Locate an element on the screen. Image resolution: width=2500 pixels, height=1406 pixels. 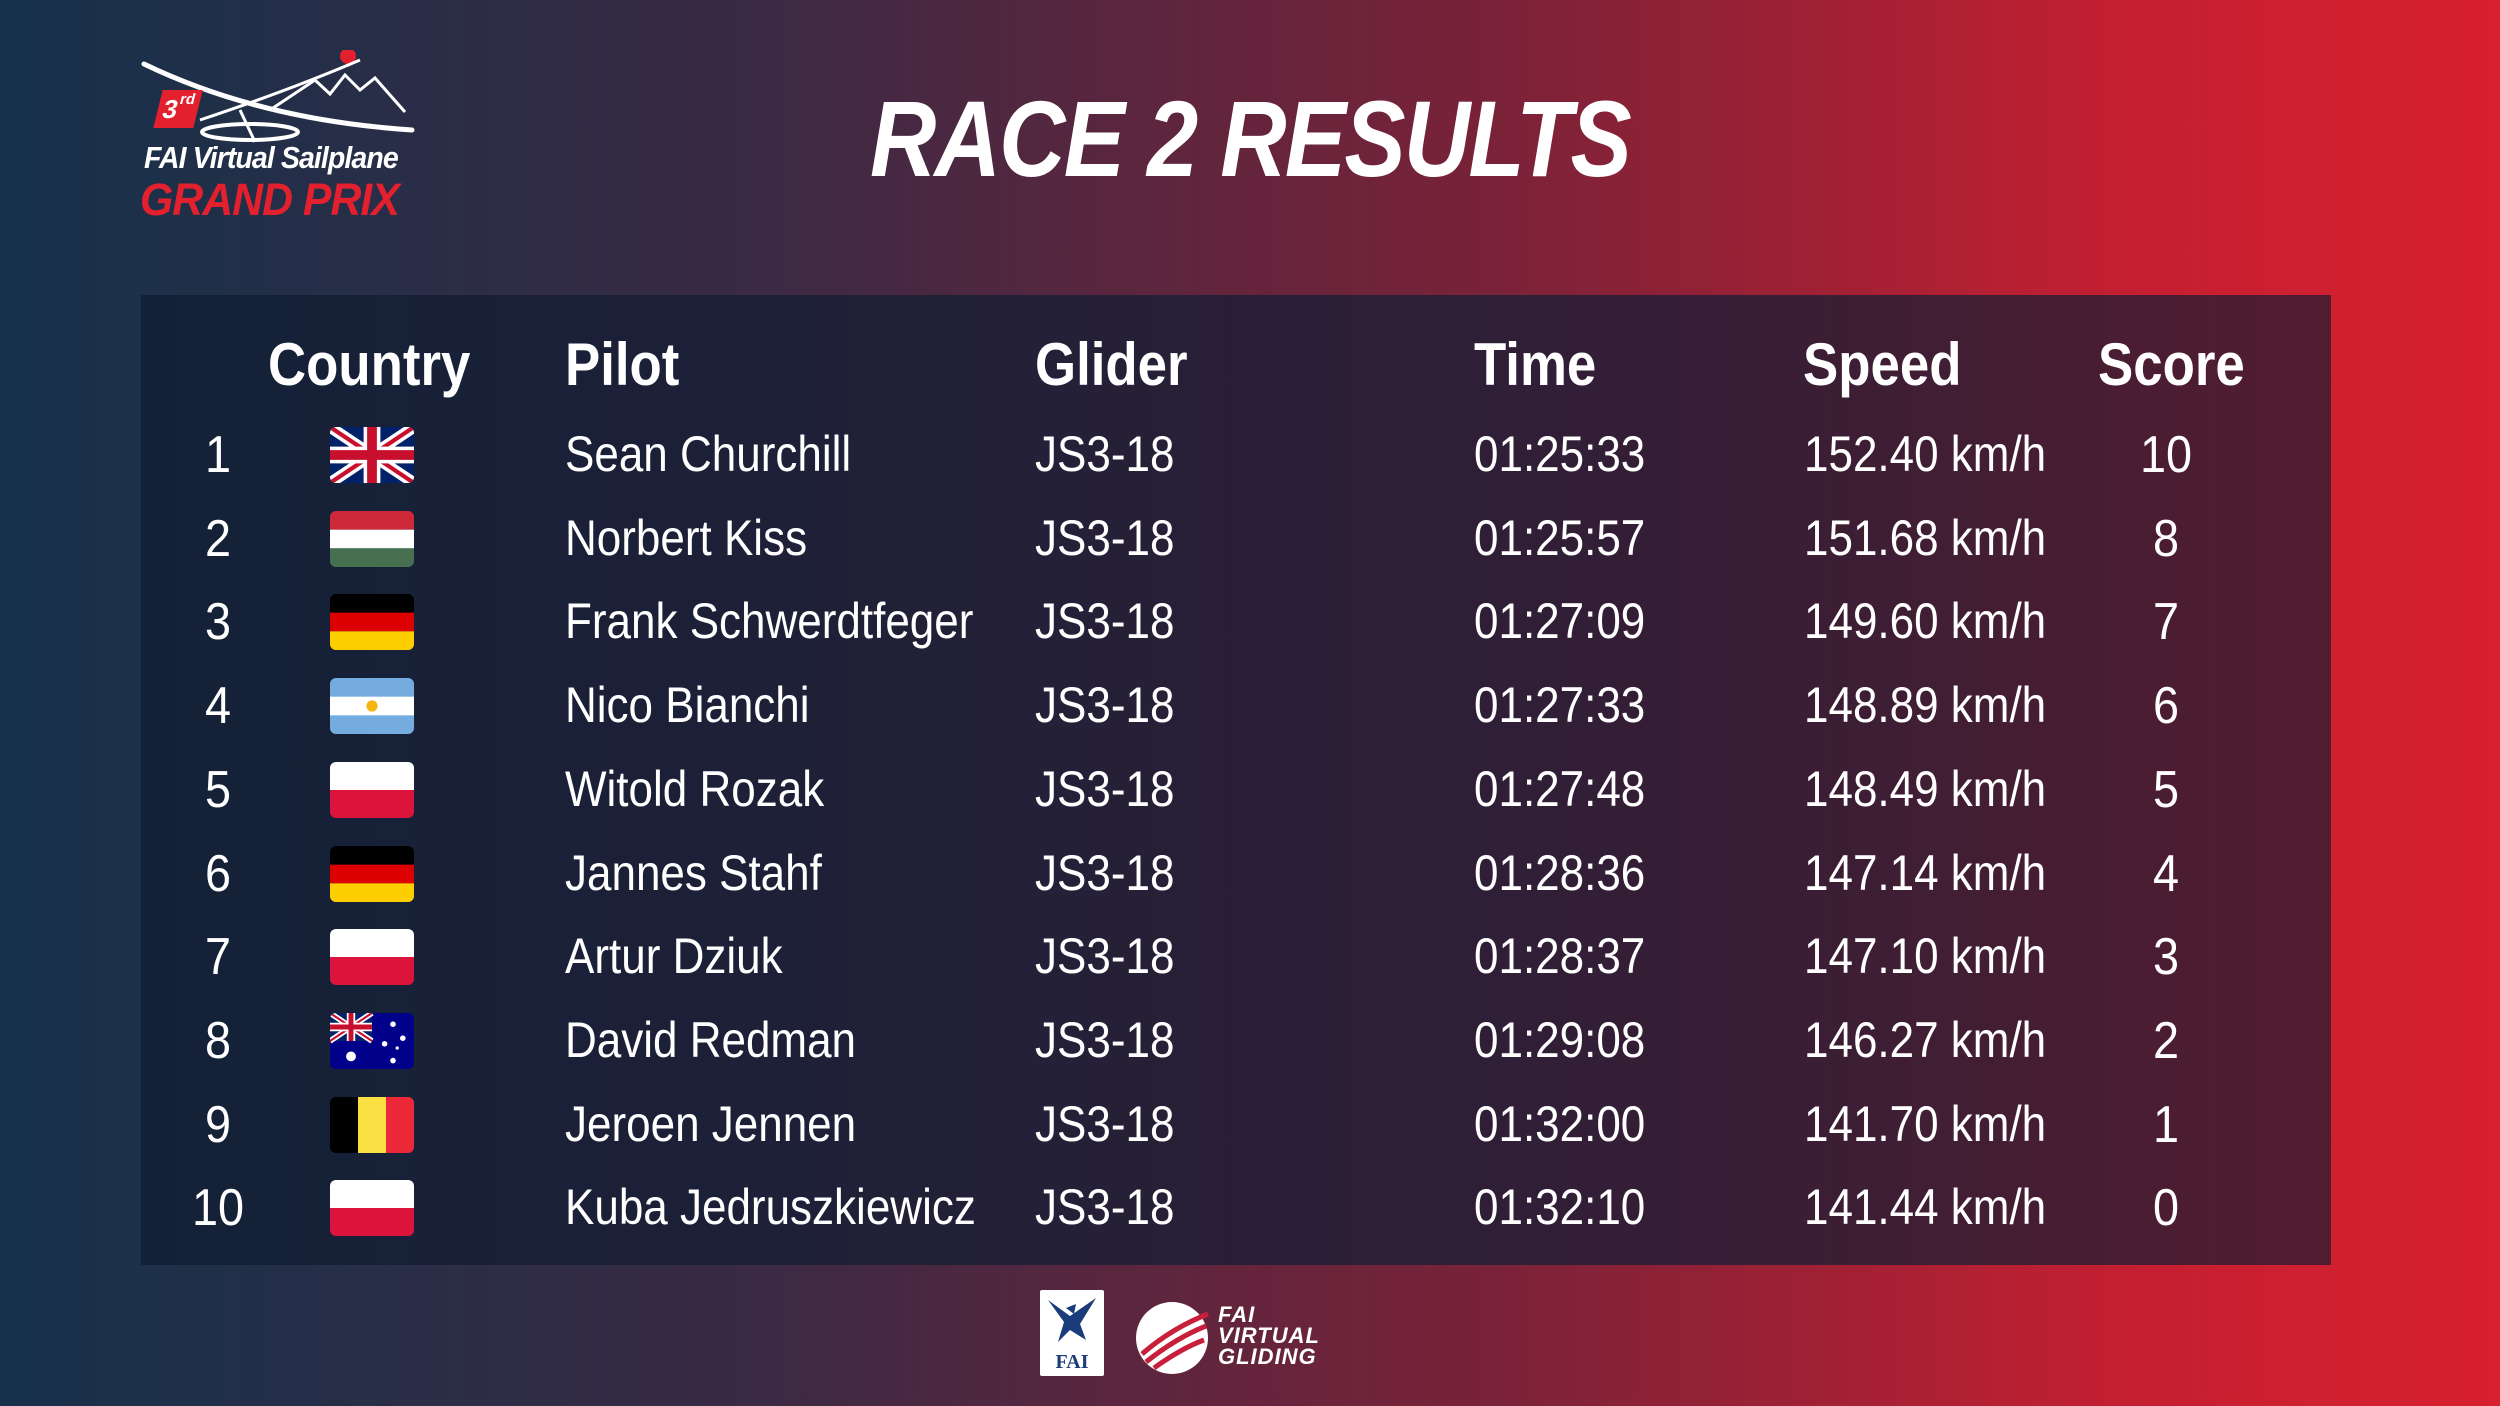
score-cell: 1 is located at coordinates (2166, 1125).